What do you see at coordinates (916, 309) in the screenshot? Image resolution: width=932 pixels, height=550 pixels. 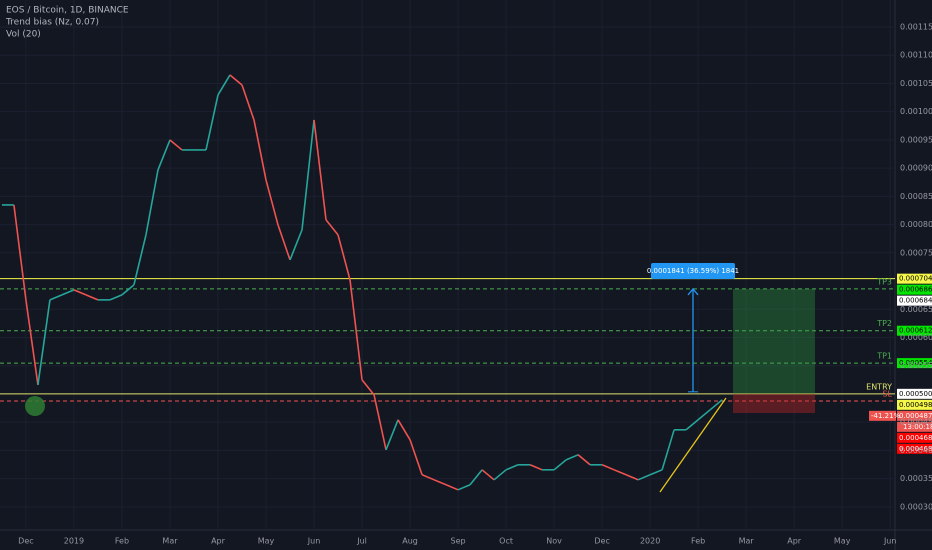 I see `y-tick-label: 0.0006500` at bounding box center [916, 309].